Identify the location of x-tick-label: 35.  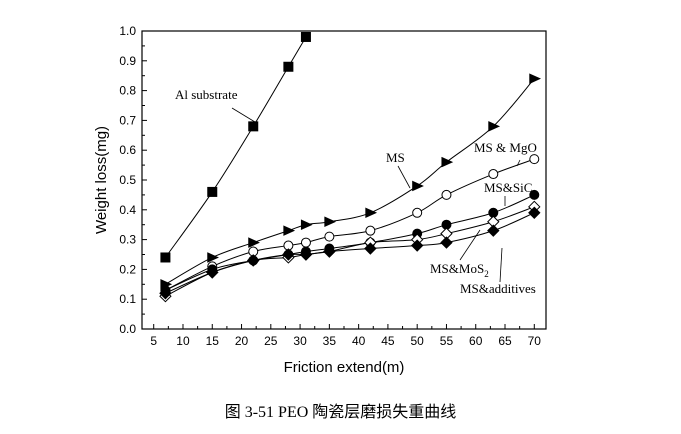
(330, 341).